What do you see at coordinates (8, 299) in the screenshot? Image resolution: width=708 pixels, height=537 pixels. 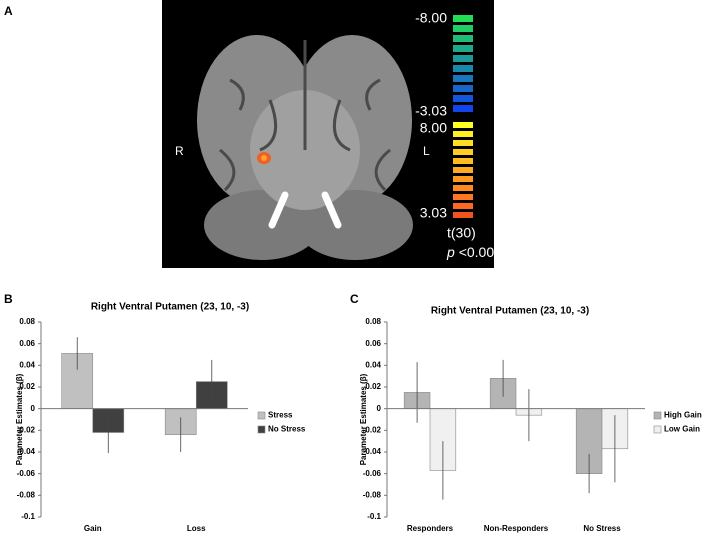 I see `panel-label: B` at bounding box center [8, 299].